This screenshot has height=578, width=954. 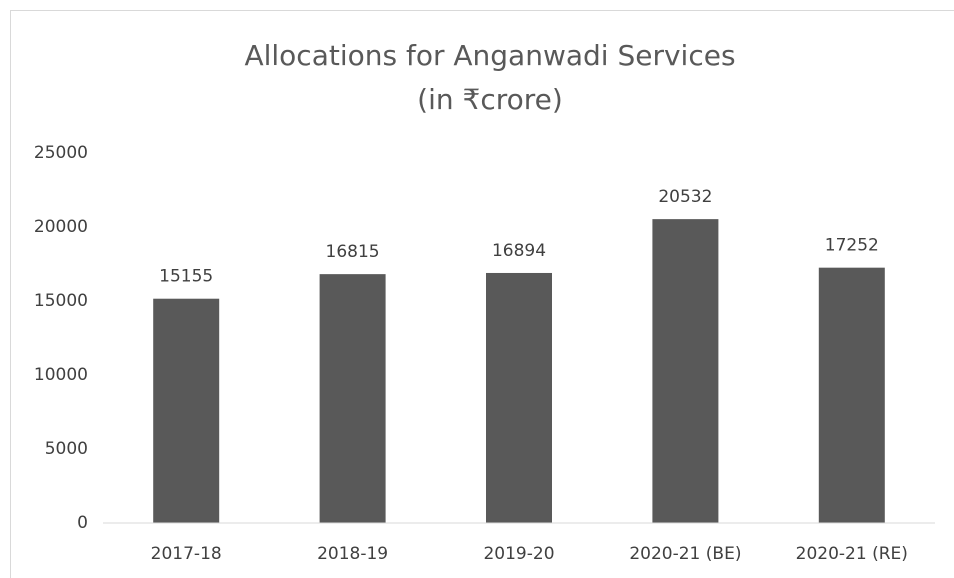 I want to click on data-label: 20532, so click(x=685, y=197).